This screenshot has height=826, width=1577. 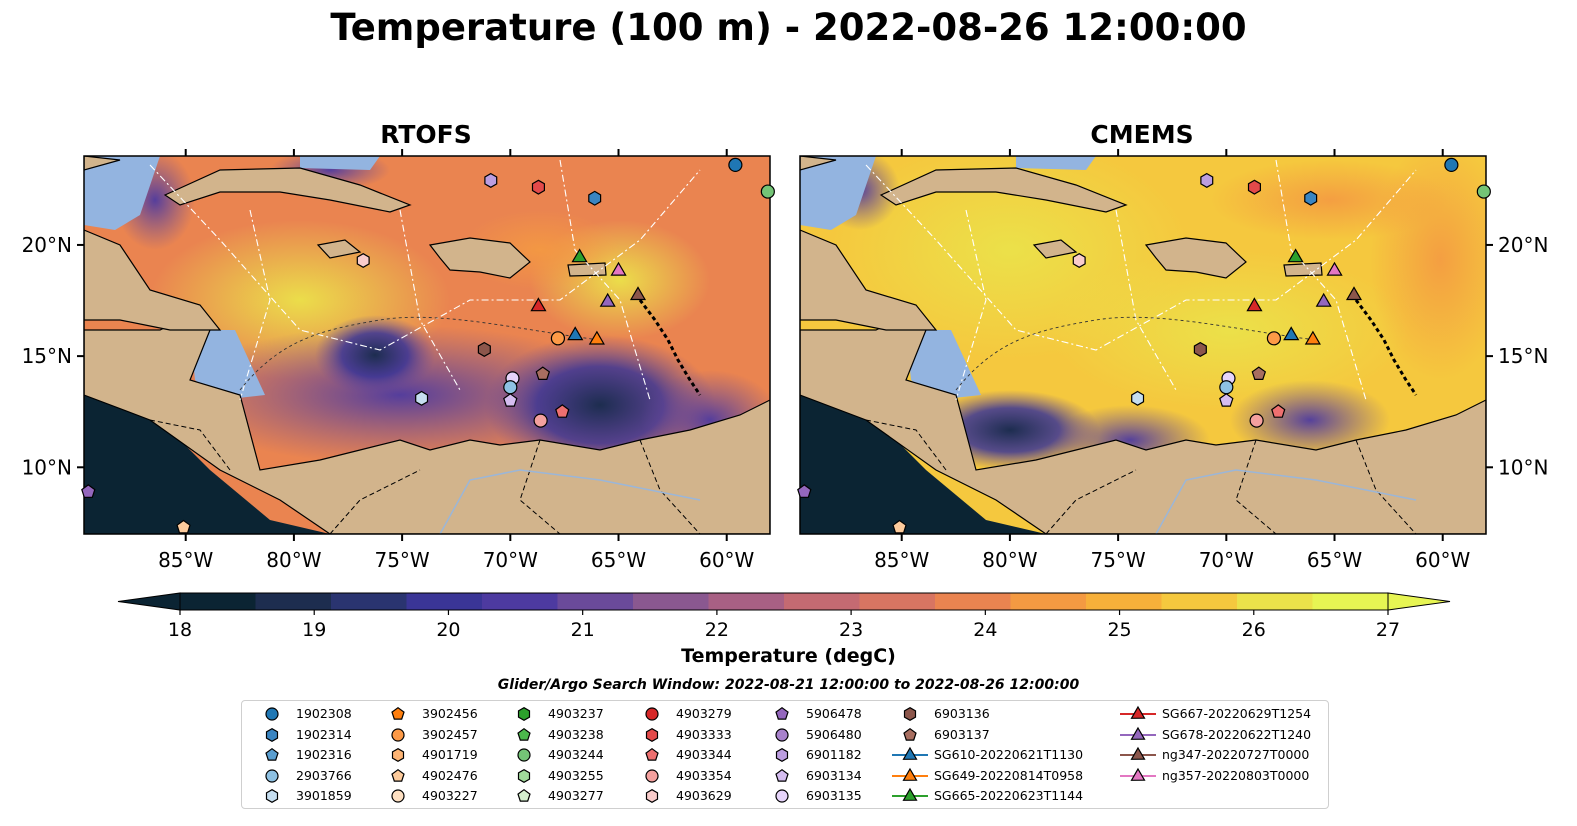 What do you see at coordinates (324, 795) in the screenshot?
I see `legend-label: 3901859` at bounding box center [324, 795].